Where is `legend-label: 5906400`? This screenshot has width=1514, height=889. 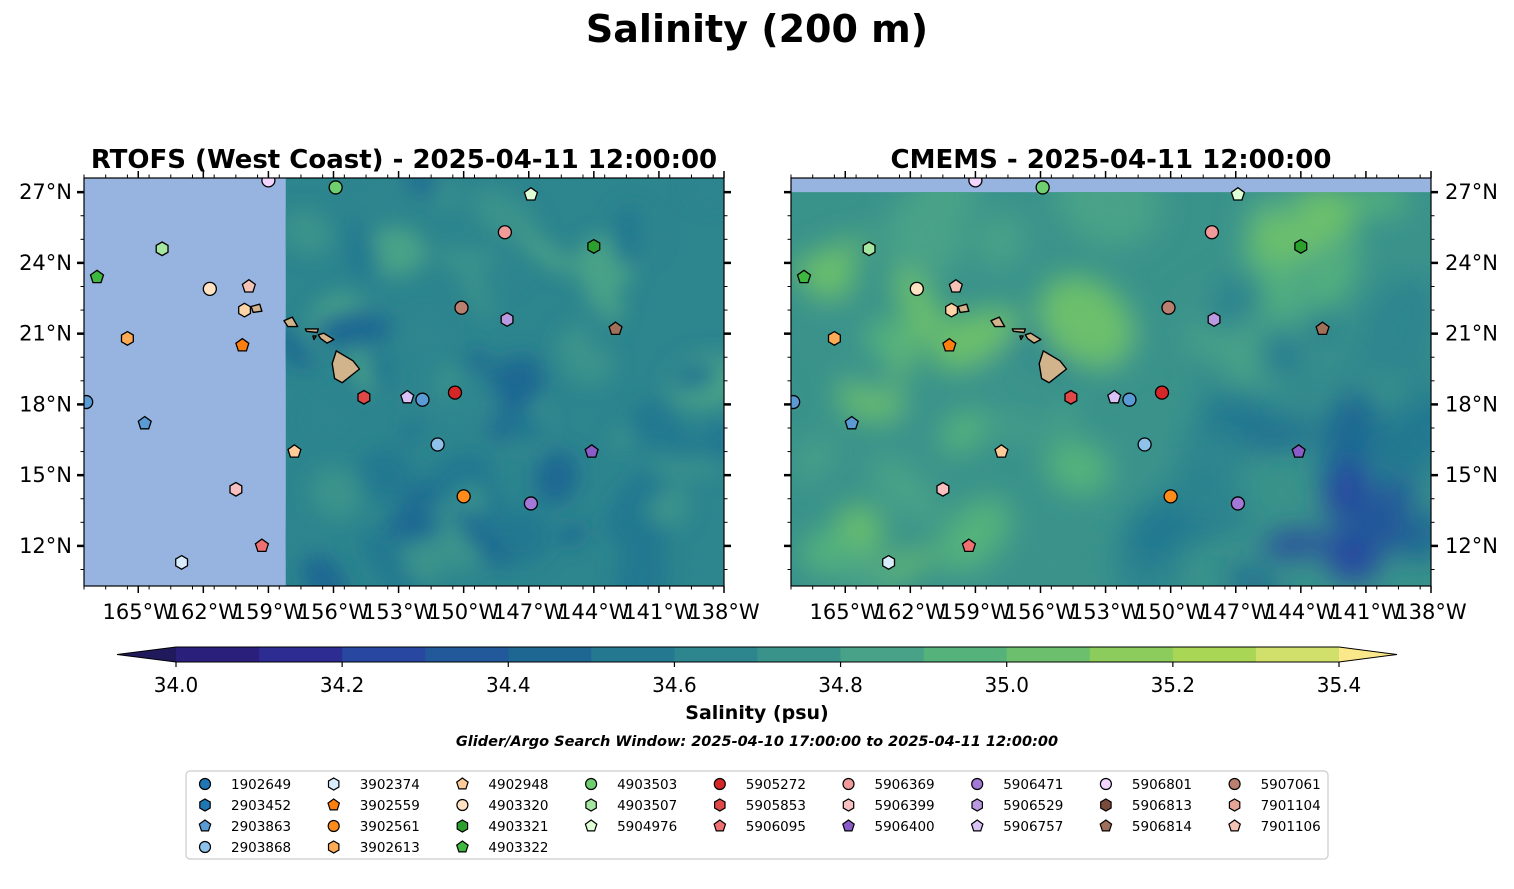
legend-label: 5906400 is located at coordinates (905, 827).